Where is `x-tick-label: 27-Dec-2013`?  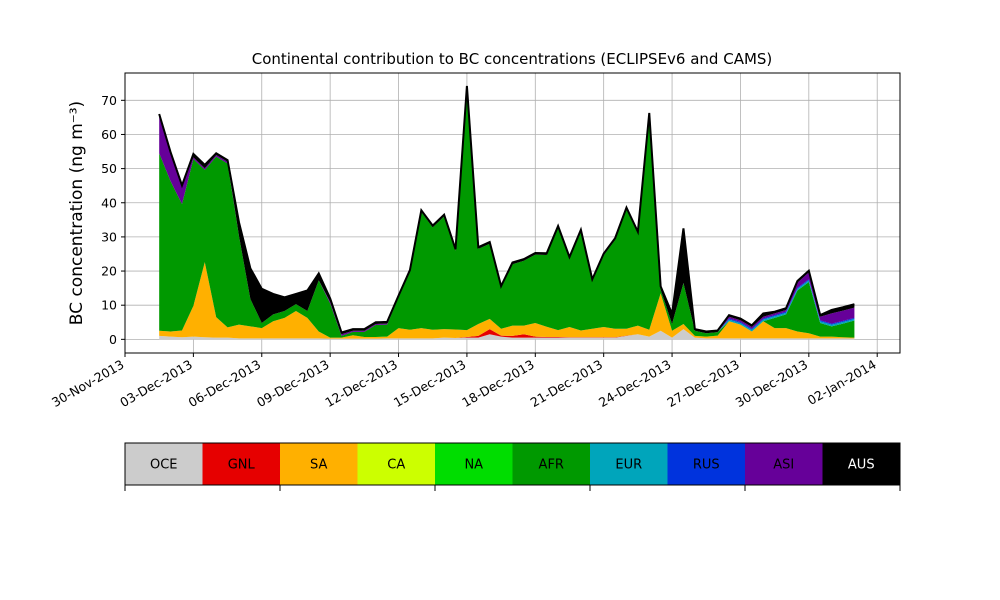 x-tick-label: 27-Dec-2013 is located at coordinates (703, 383).